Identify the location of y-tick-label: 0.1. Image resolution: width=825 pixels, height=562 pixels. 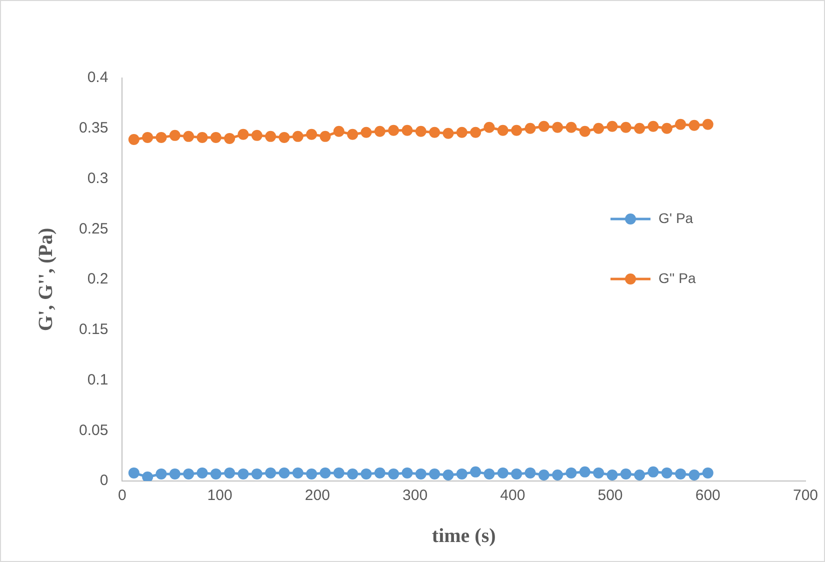
(97, 379).